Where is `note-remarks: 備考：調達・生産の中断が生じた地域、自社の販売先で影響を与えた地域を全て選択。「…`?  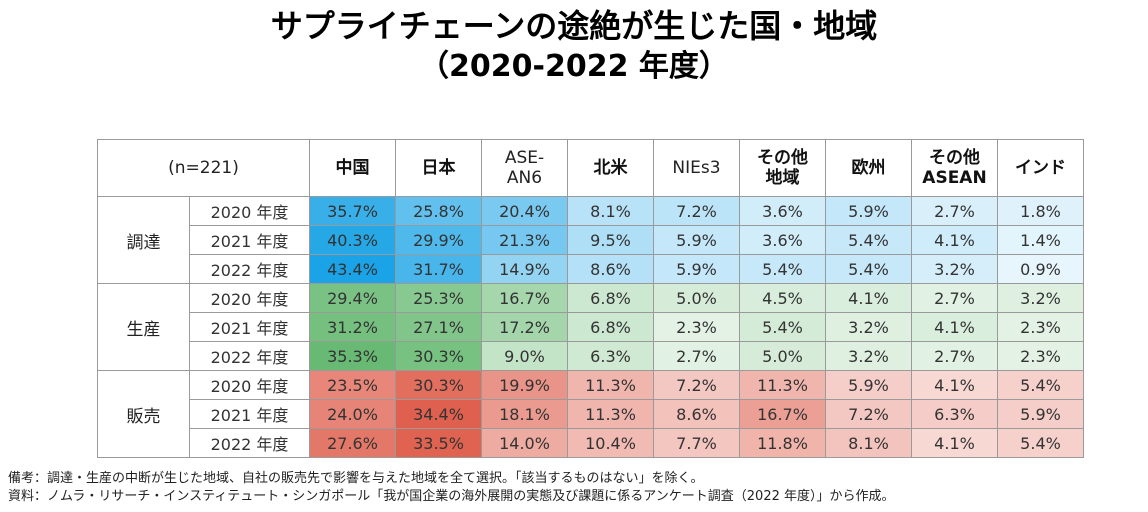
note-remarks: 備考：調達・生産の中断が生じた地域、自社の販売先で影響を与えた地域を全て選択。「… is located at coordinates (356, 478).